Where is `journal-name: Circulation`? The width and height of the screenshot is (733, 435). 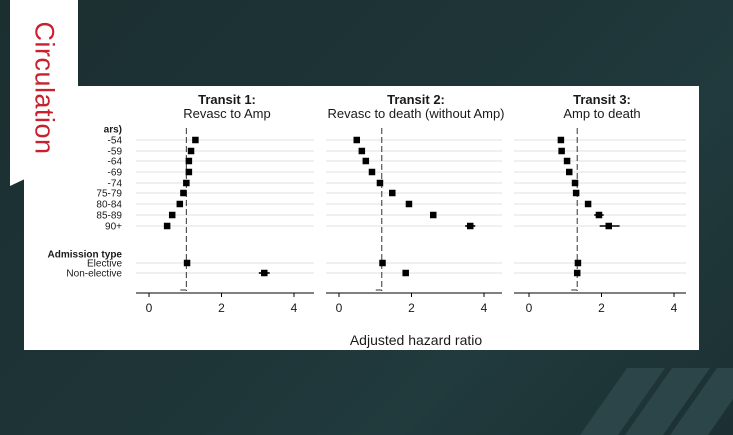 journal-name: Circulation is located at coordinates (44, 88).